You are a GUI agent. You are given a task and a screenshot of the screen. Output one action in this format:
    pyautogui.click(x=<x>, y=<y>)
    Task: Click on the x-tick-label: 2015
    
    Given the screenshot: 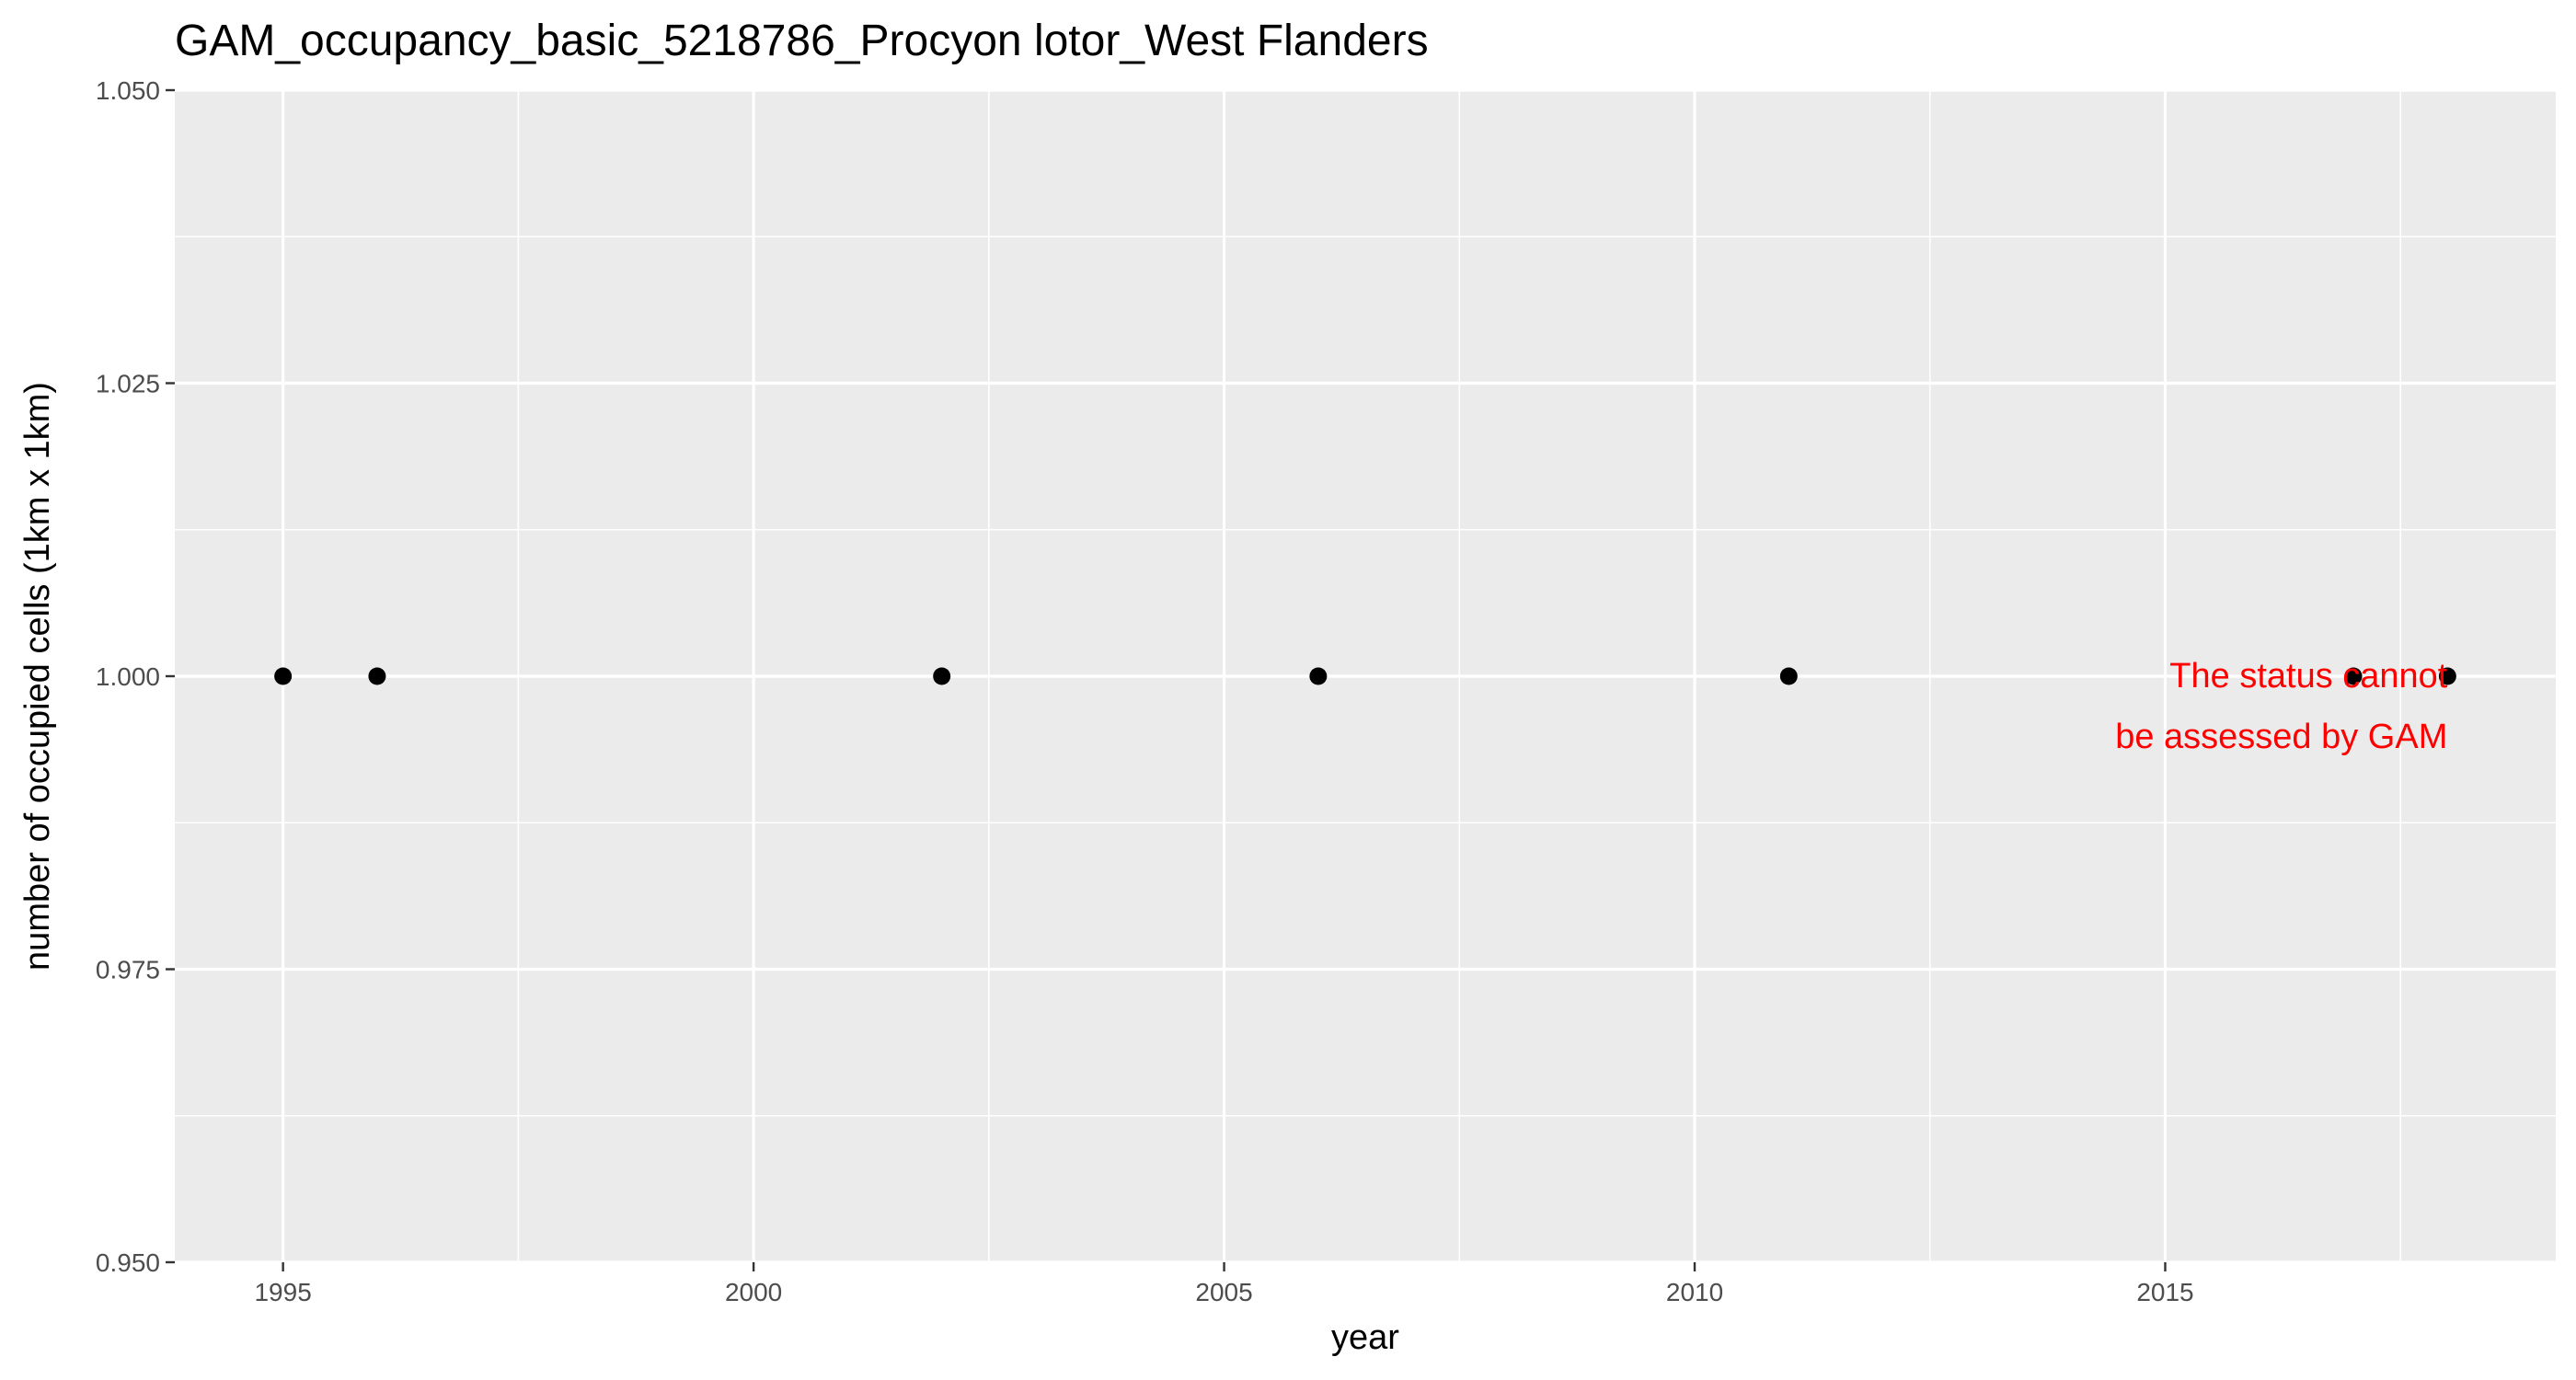 What is the action you would take?
    pyautogui.click(x=2164, y=1292)
    